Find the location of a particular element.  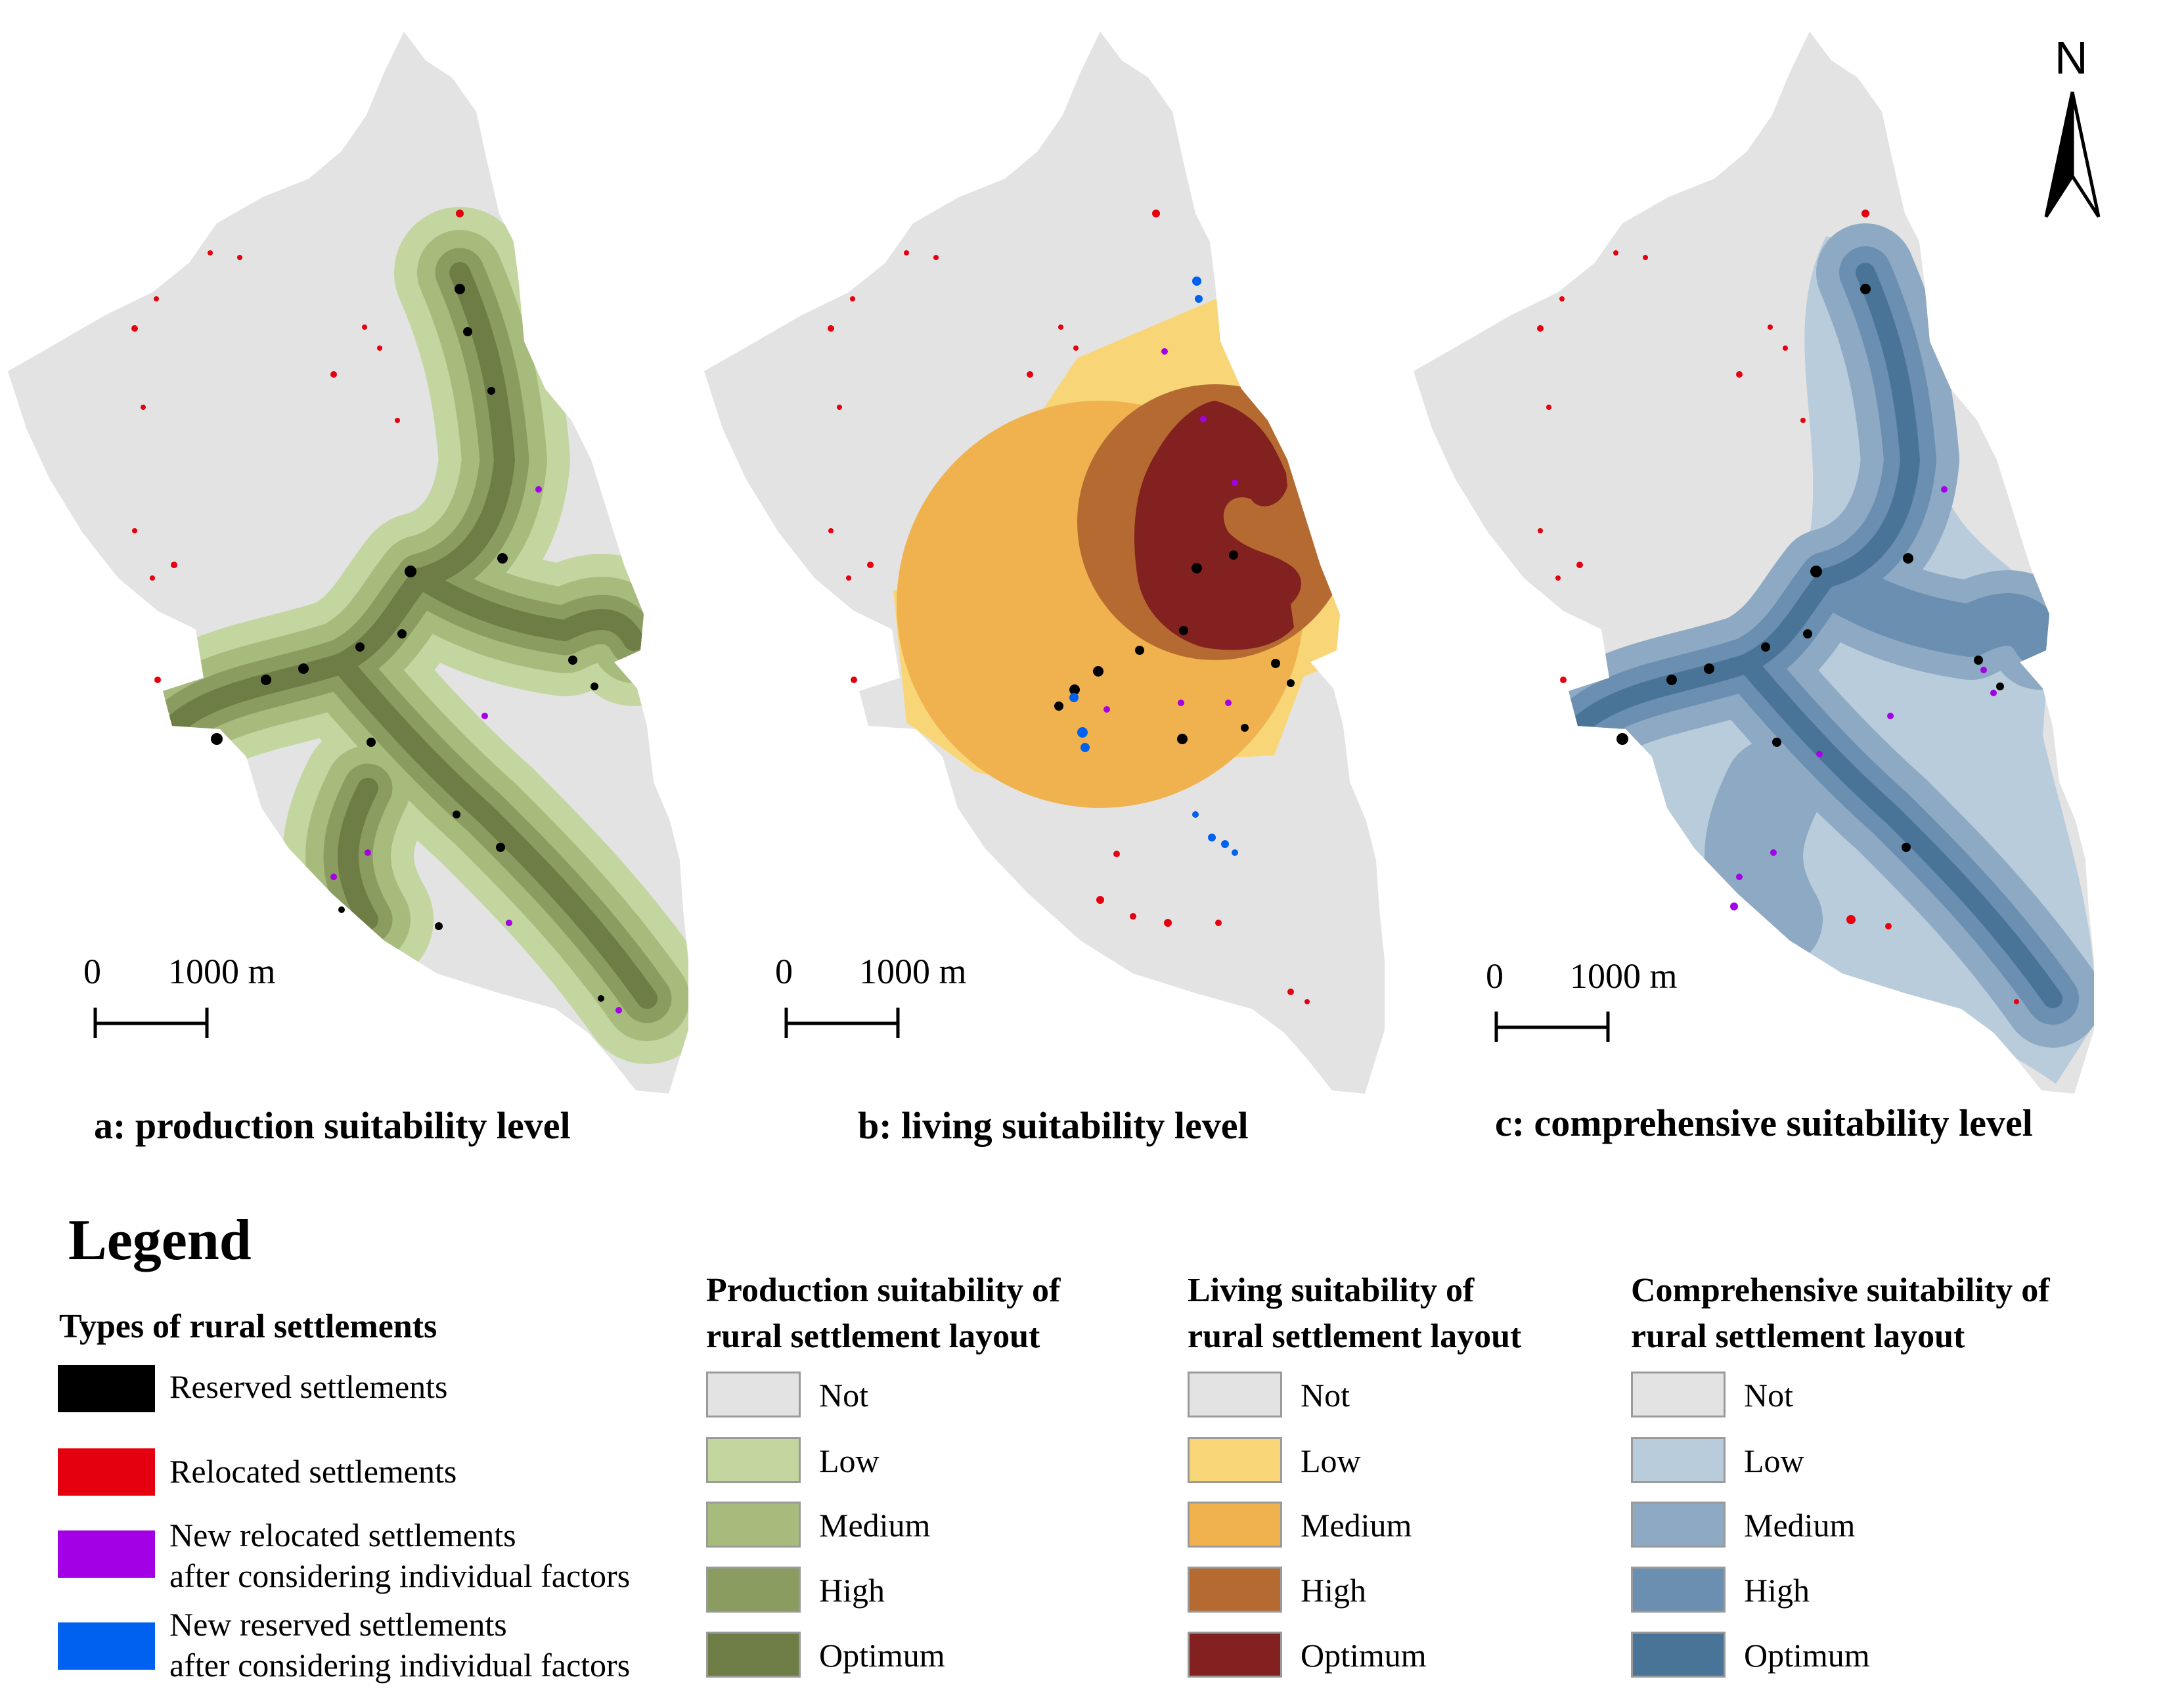

legend-living-title-2: rural settlement layout is located at coordinates (1355, 1336).